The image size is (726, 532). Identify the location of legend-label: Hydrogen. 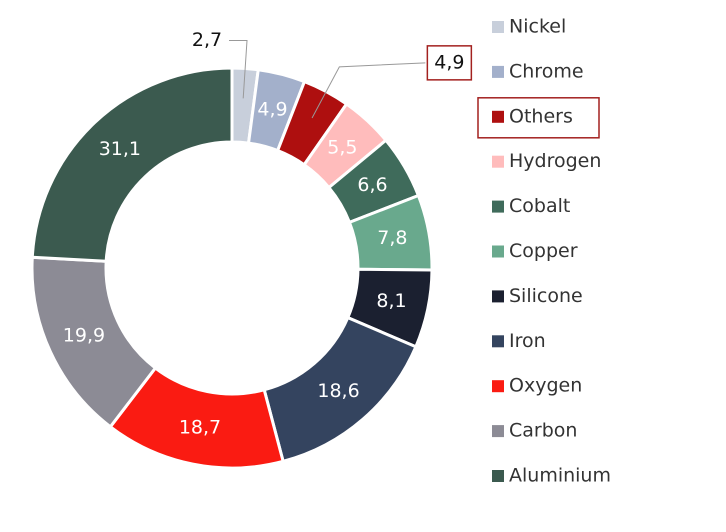
(555, 161).